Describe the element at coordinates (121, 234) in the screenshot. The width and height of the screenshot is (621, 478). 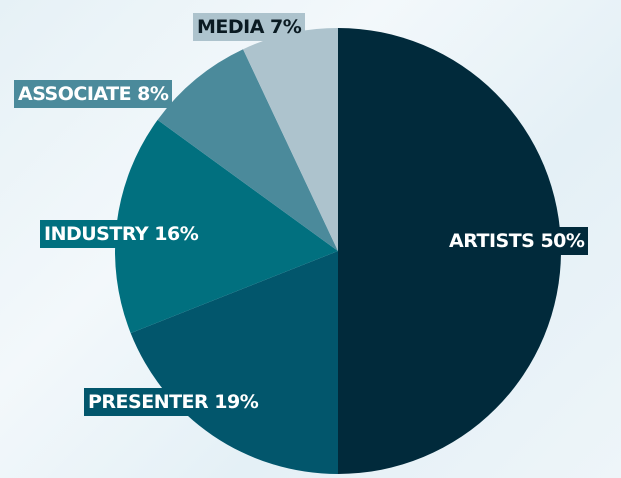
I see `slice-label-industry: INDUSTRY 16%` at that location.